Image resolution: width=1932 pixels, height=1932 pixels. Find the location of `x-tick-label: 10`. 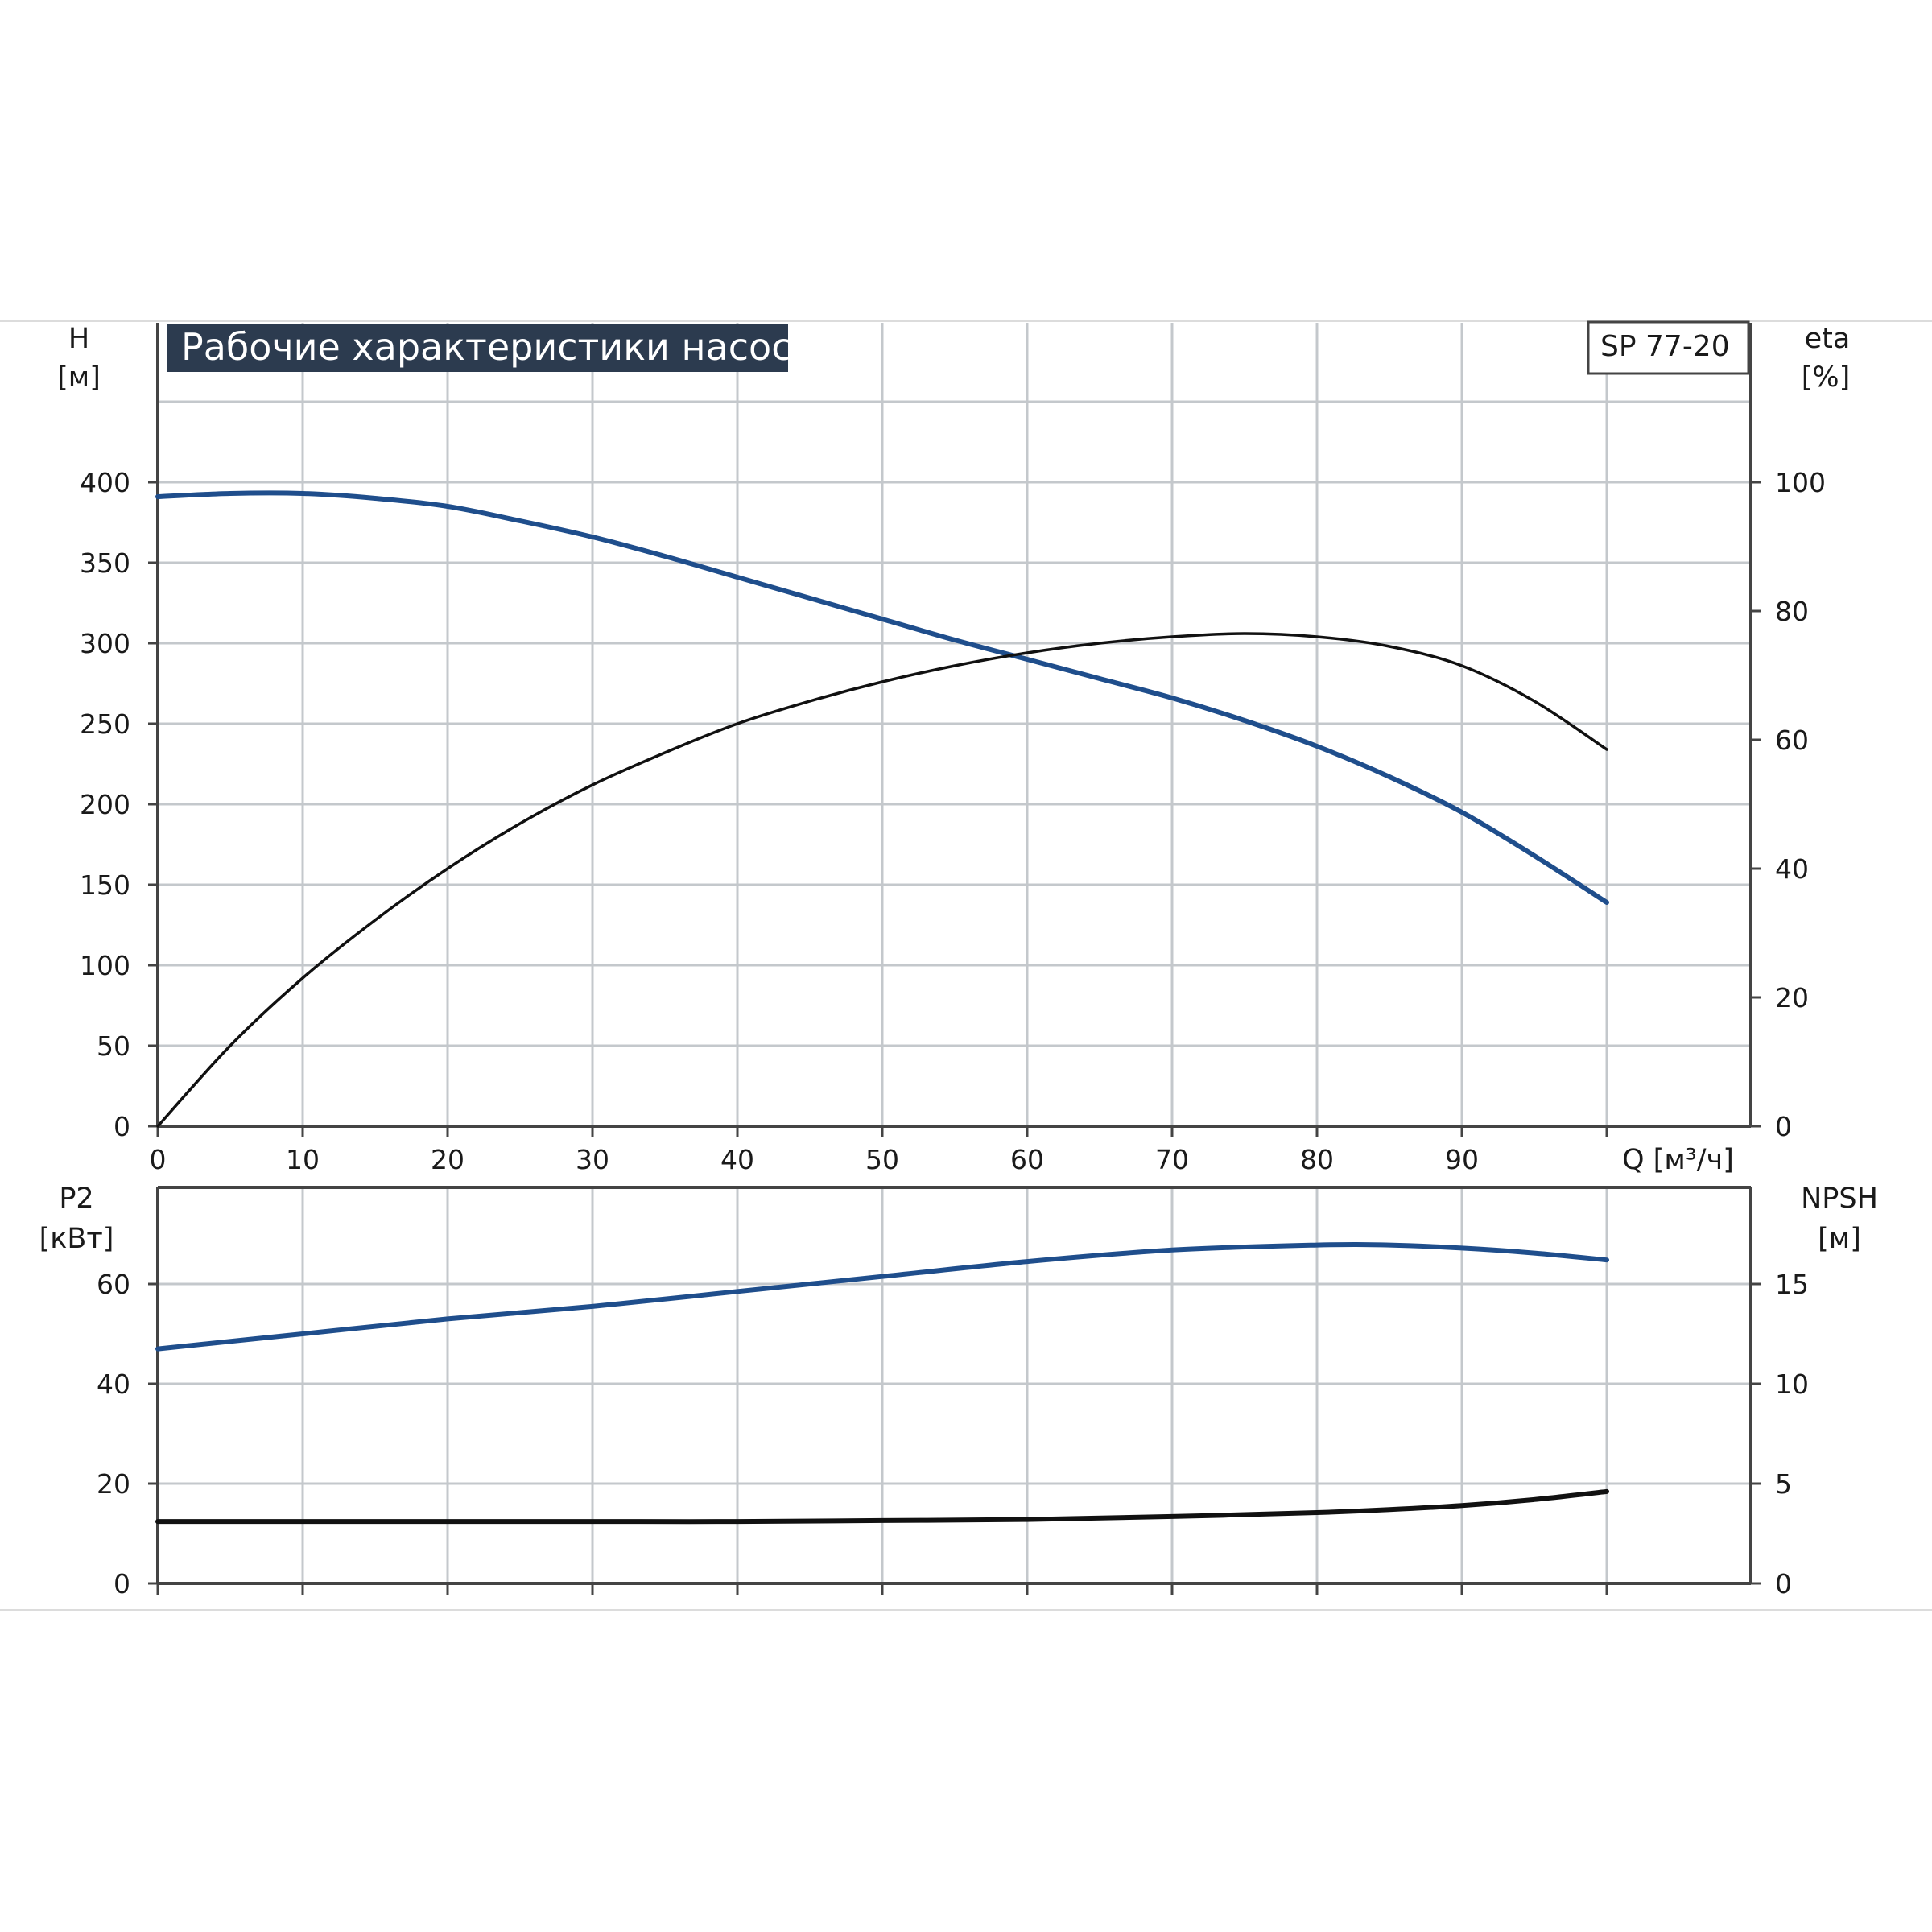

x-tick-label: 10 is located at coordinates (303, 1159).